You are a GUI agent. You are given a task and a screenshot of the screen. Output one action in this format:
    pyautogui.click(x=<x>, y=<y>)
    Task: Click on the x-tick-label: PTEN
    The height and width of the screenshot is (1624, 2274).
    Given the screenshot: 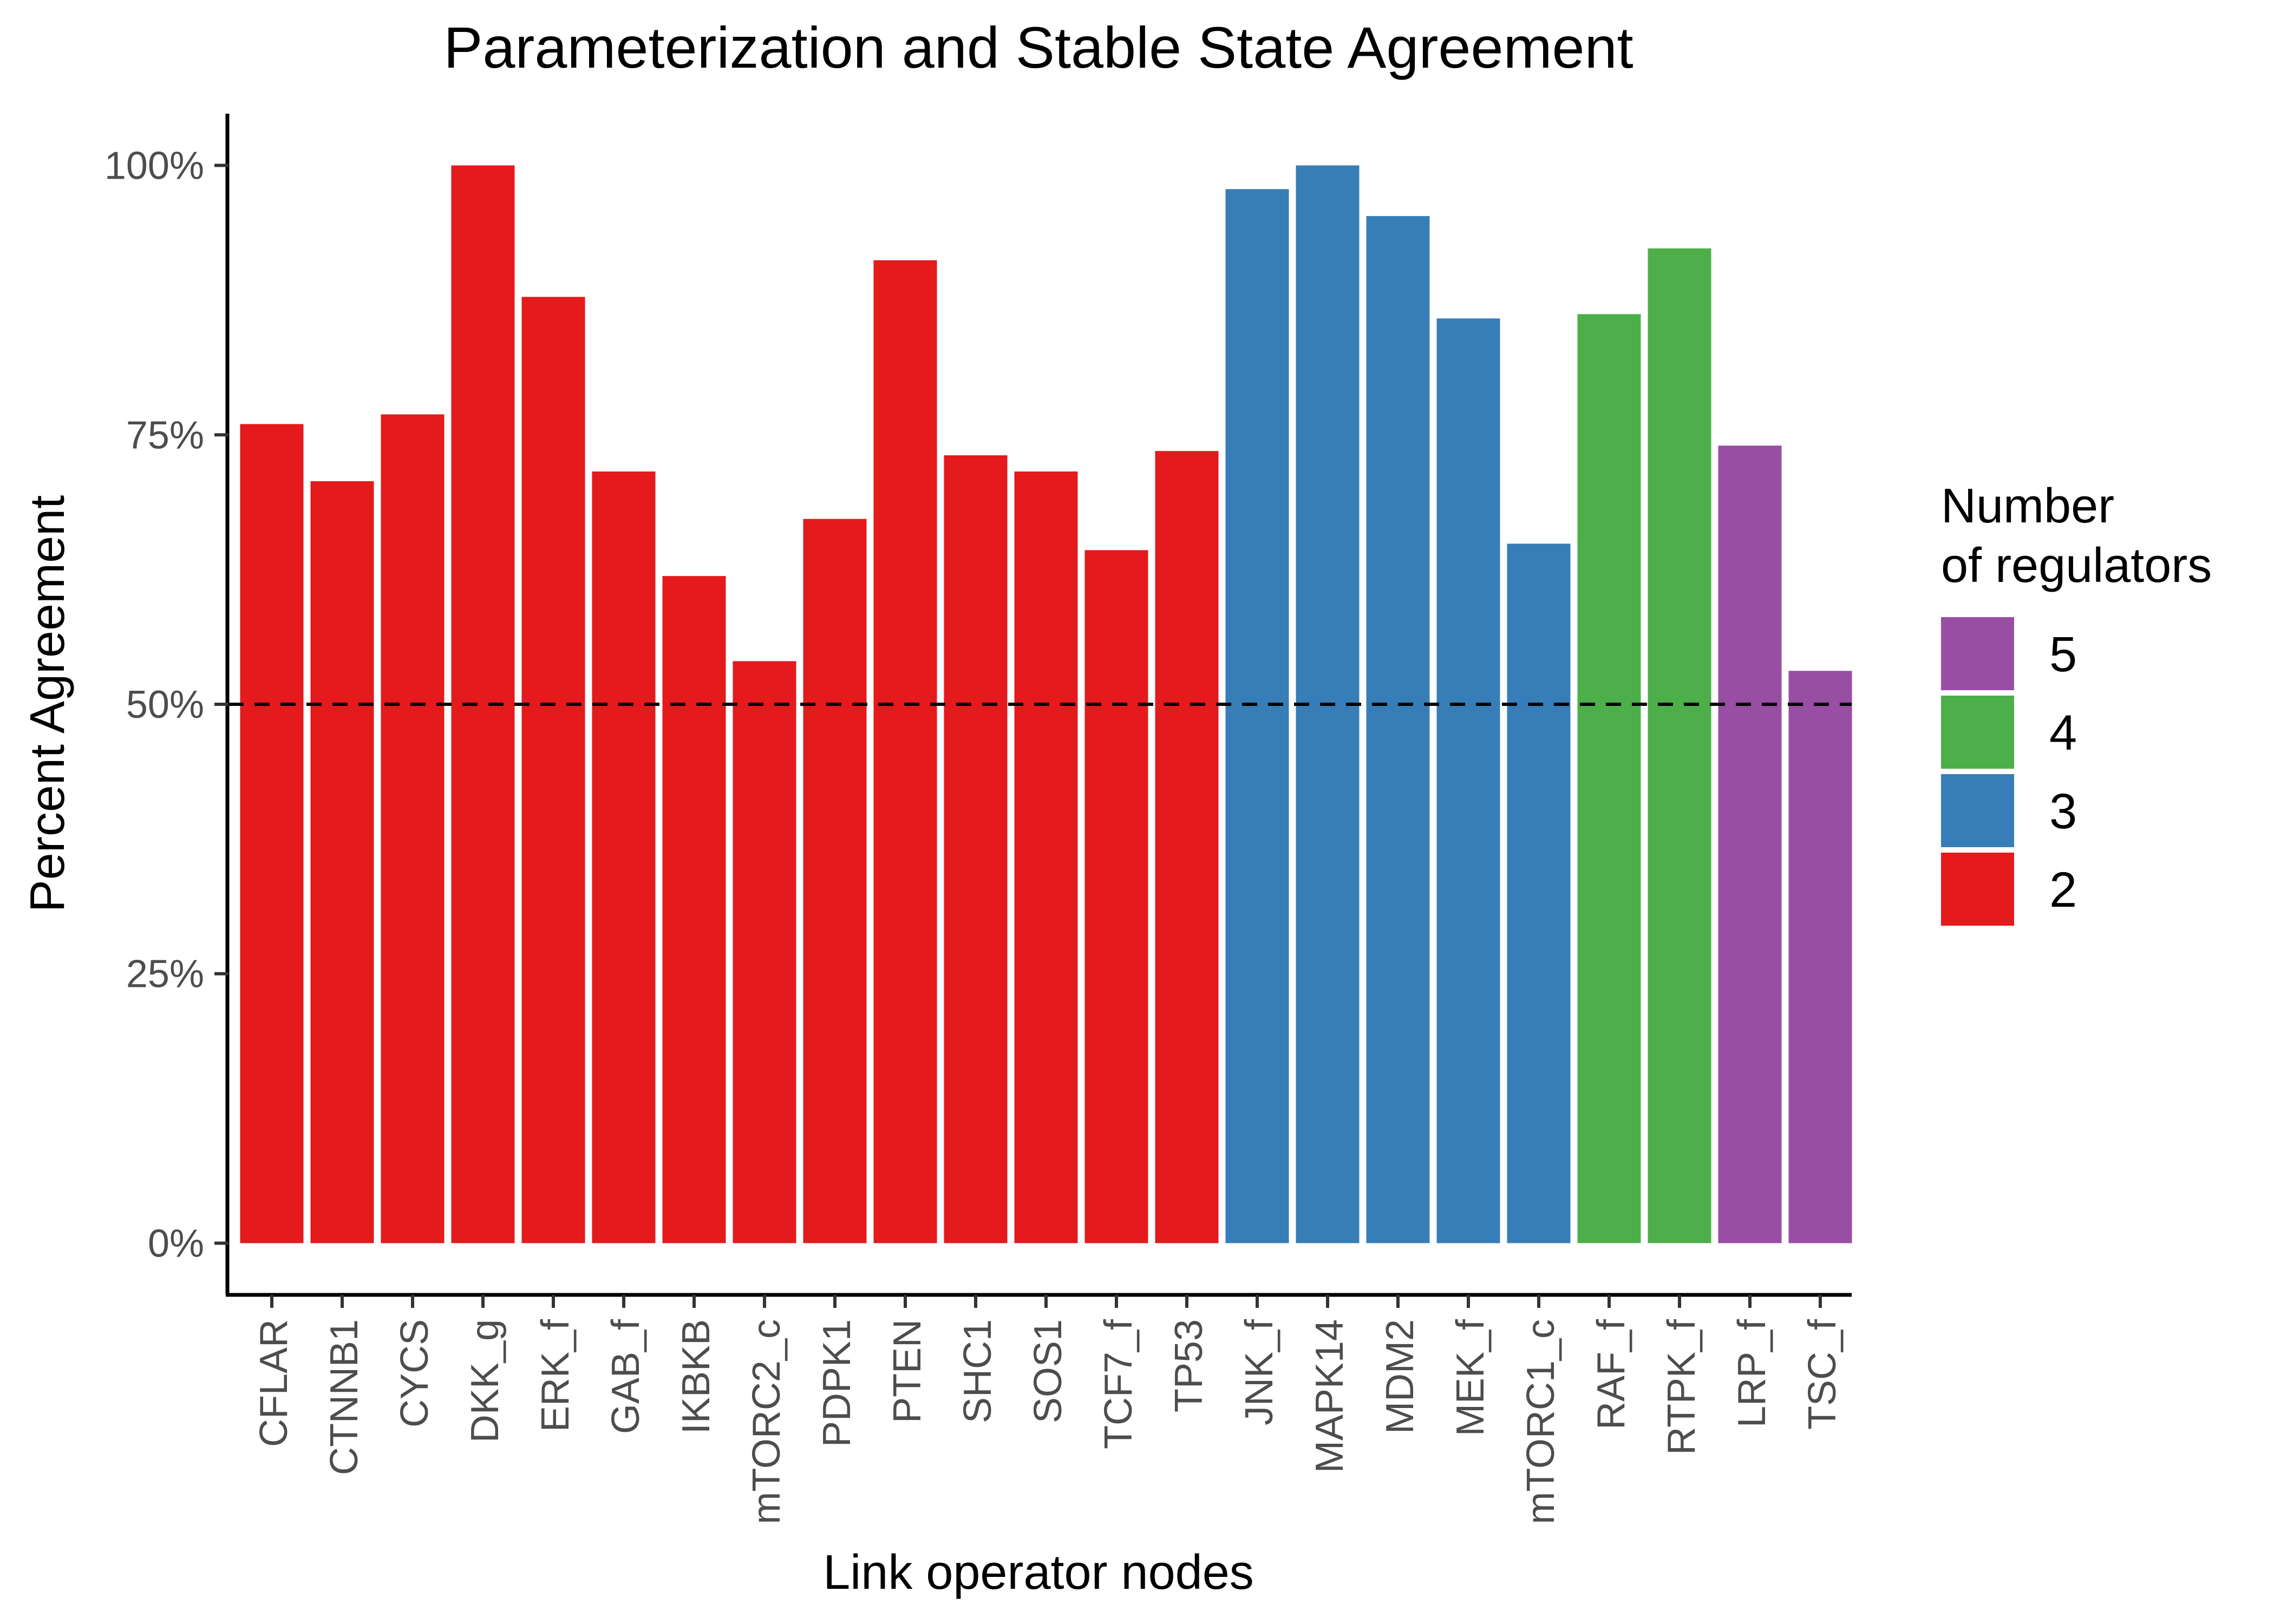 What is the action you would take?
    pyautogui.click(x=908, y=1371)
    